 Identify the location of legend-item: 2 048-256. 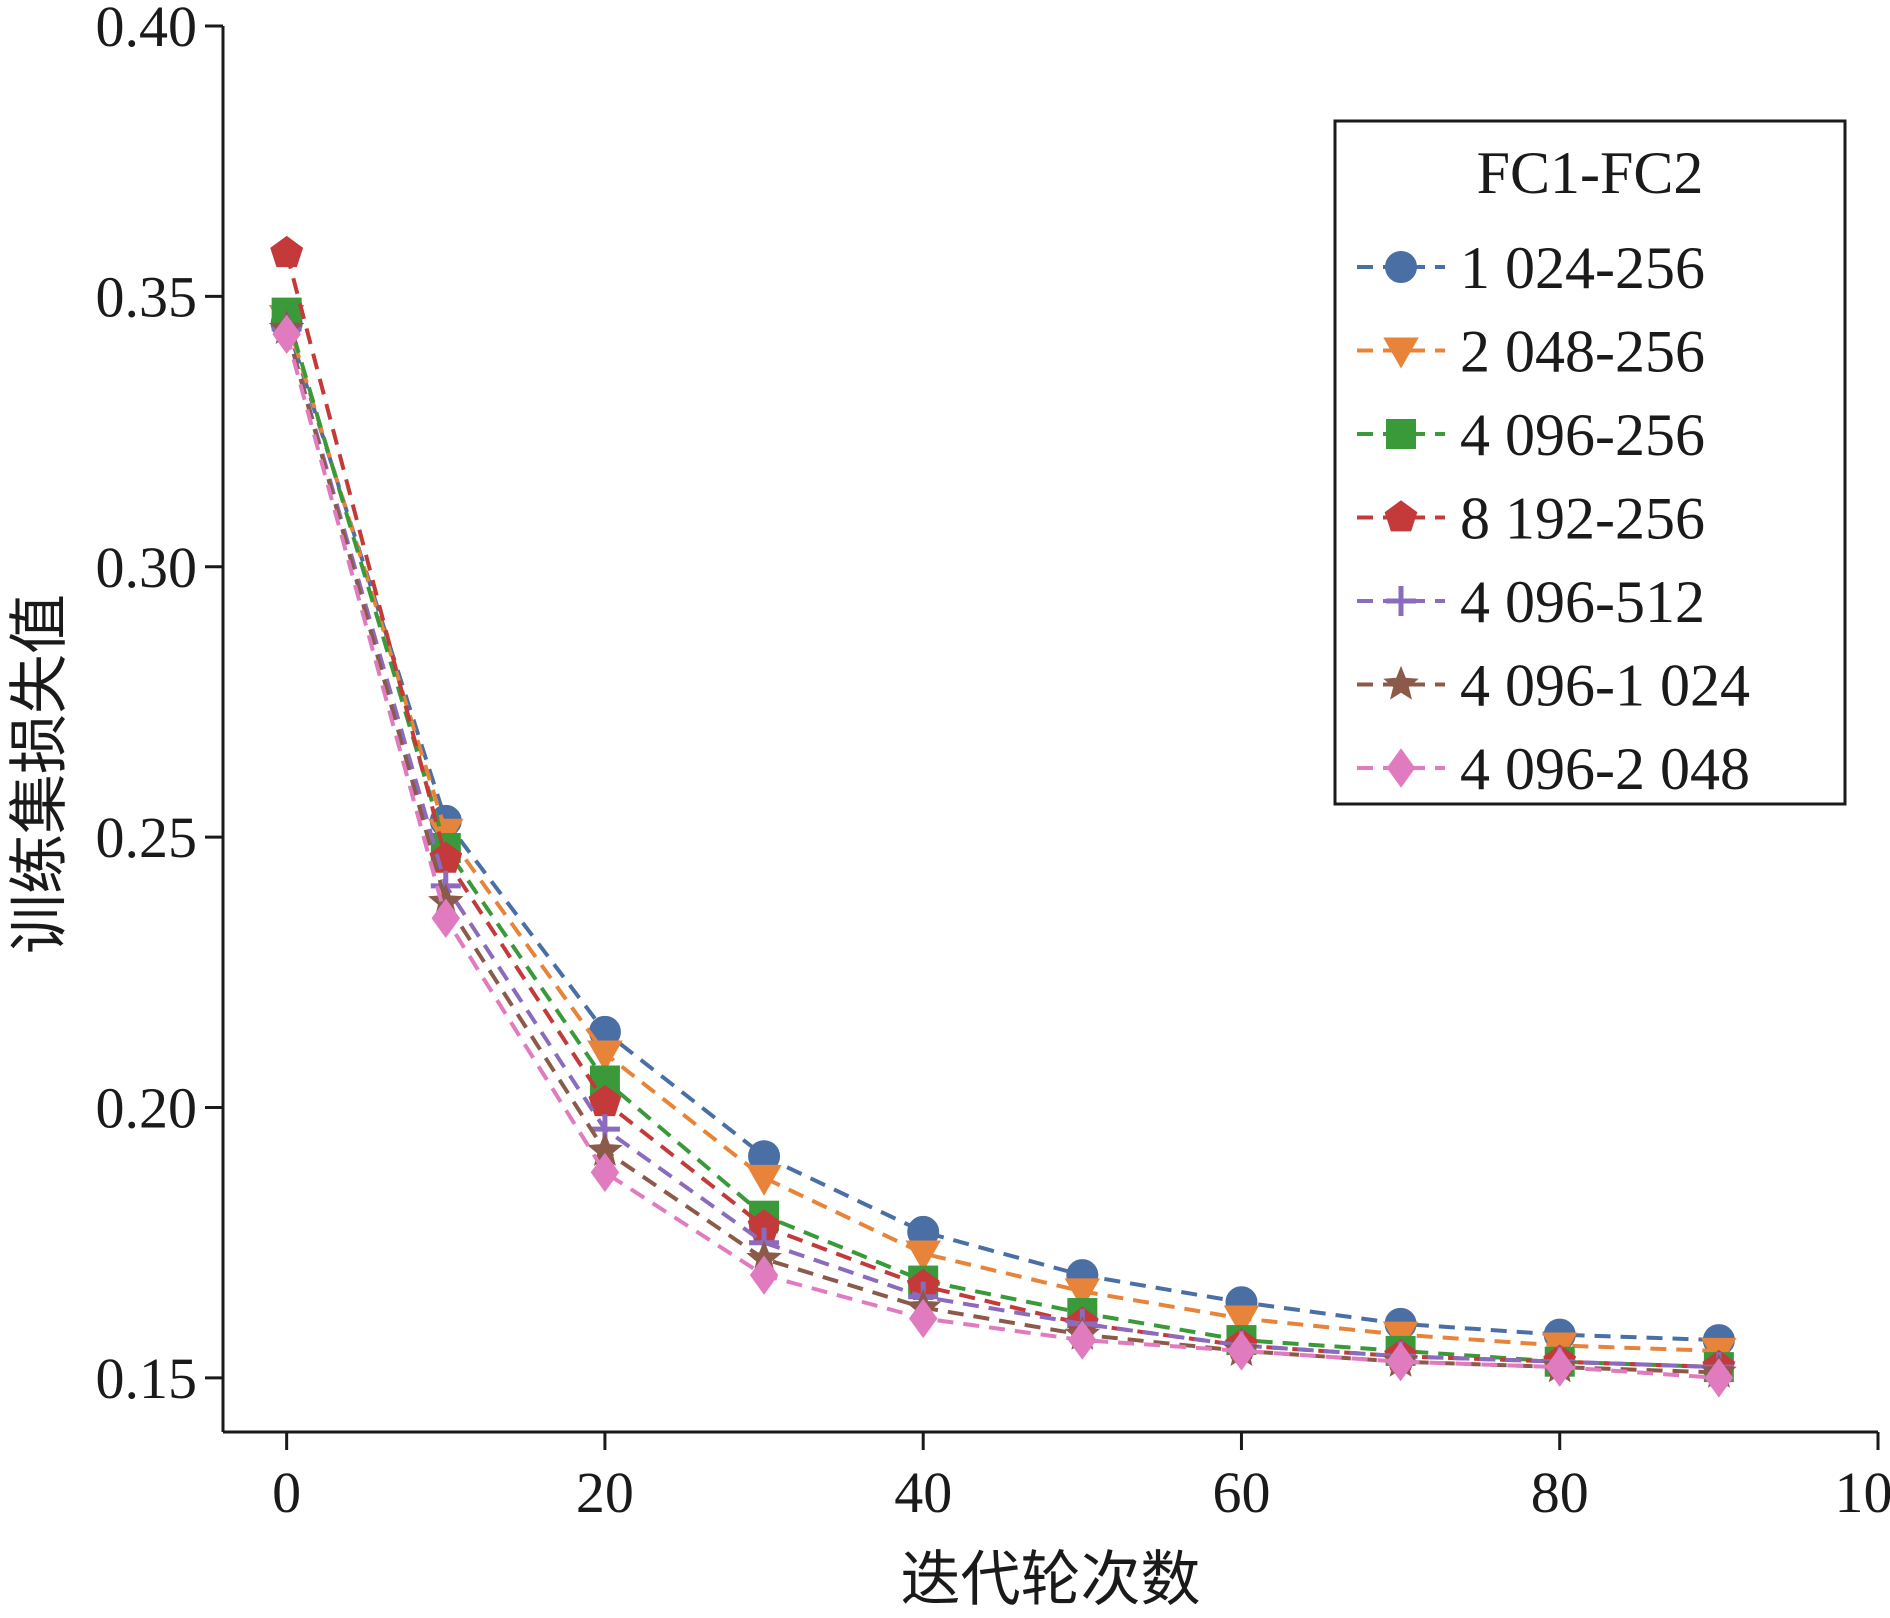
(1531, 352).